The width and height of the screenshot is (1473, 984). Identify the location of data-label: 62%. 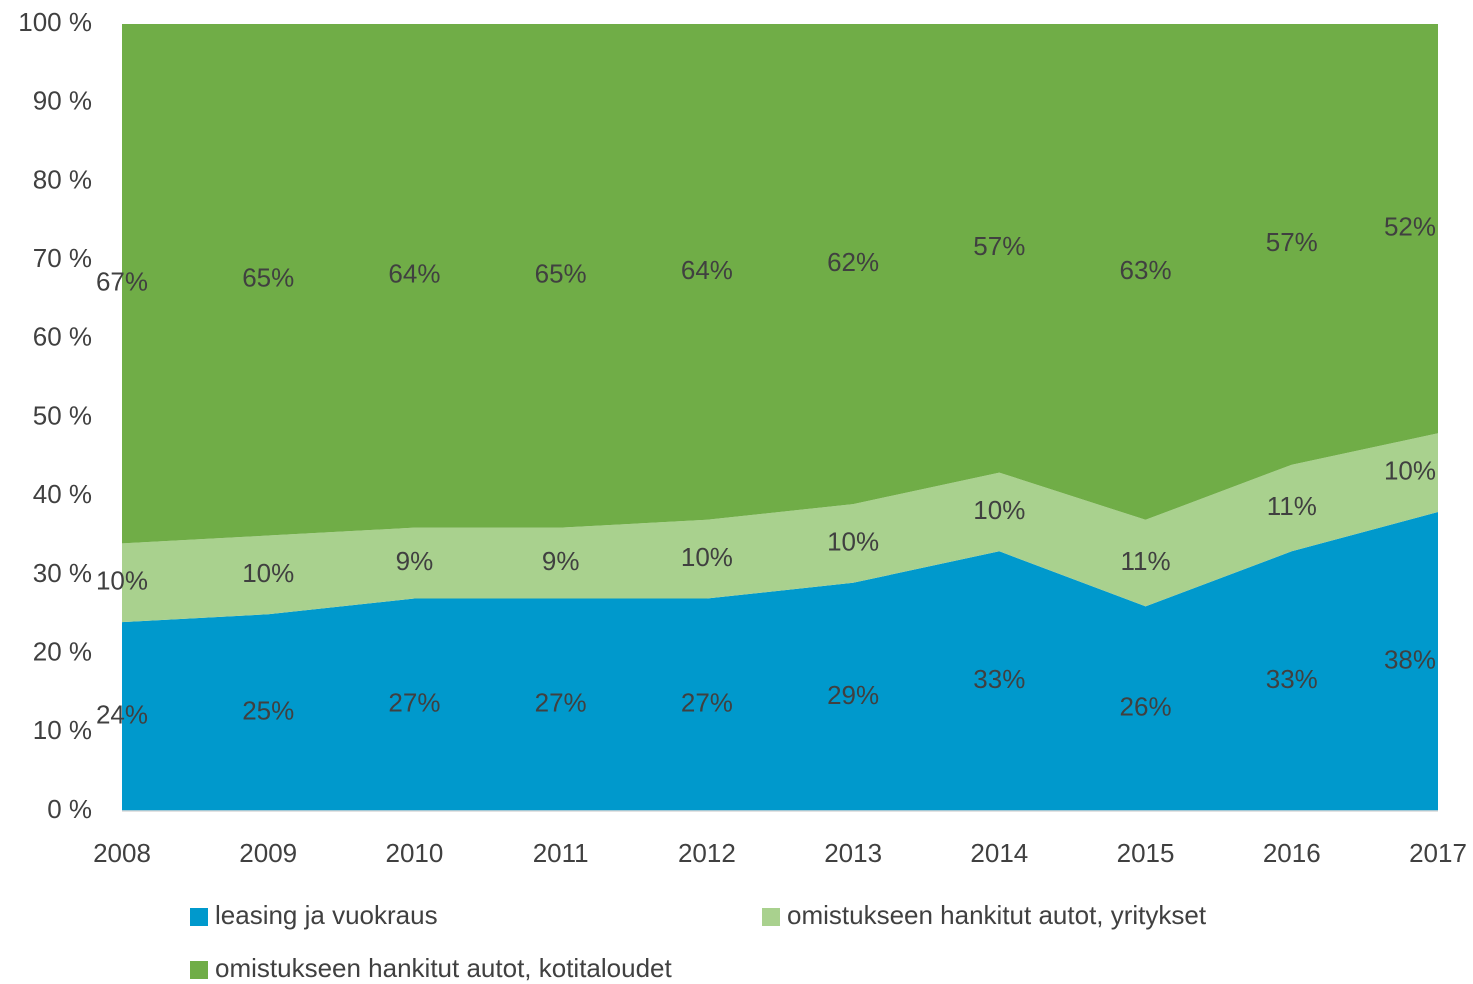
(853, 262).